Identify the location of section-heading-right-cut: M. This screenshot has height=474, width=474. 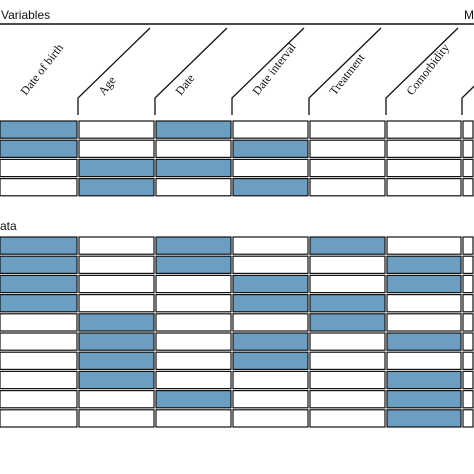
(469, 15).